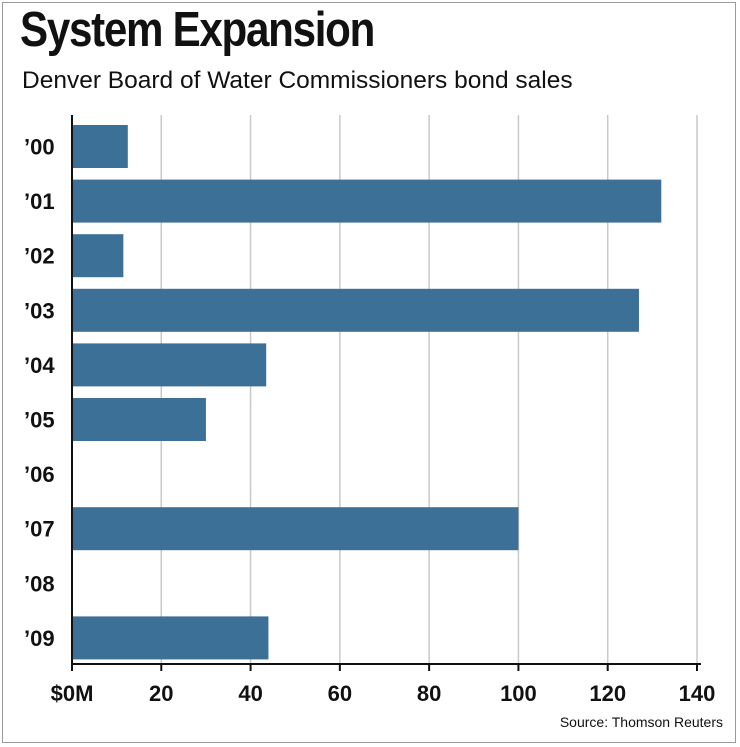  Describe the element at coordinates (39, 420) in the screenshot. I see `category-label: ’05` at that location.